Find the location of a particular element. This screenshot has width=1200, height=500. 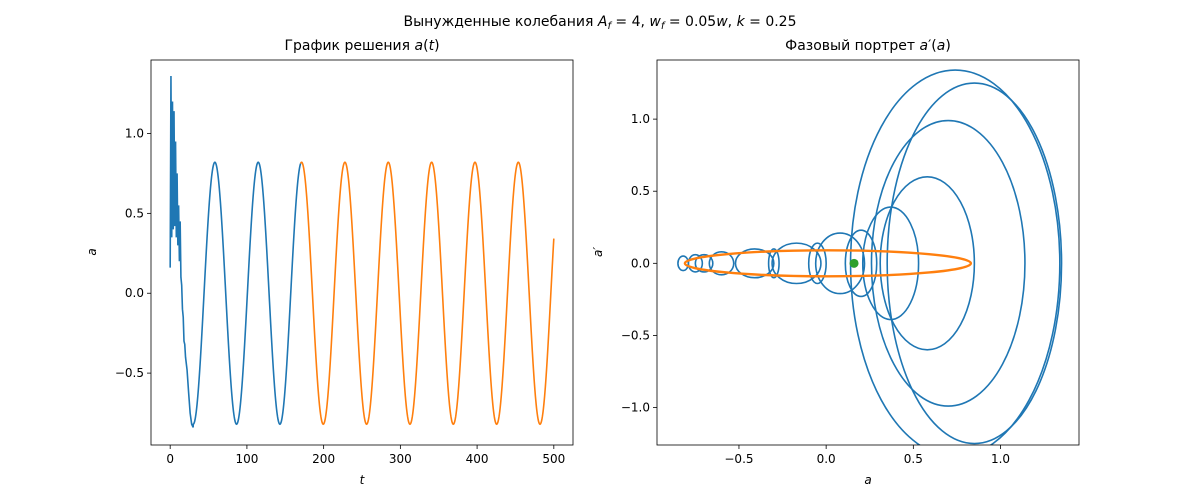

right-y-tick-label: 1.0 is located at coordinates (640, 119).